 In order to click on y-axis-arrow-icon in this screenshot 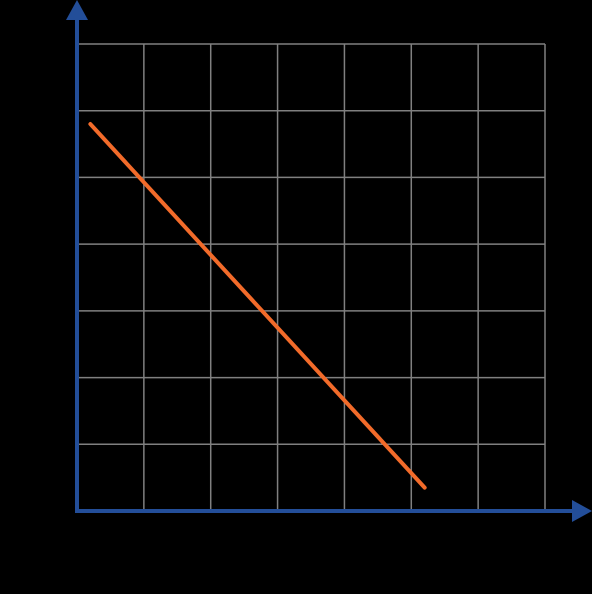, I will do `click(77, 10)`.